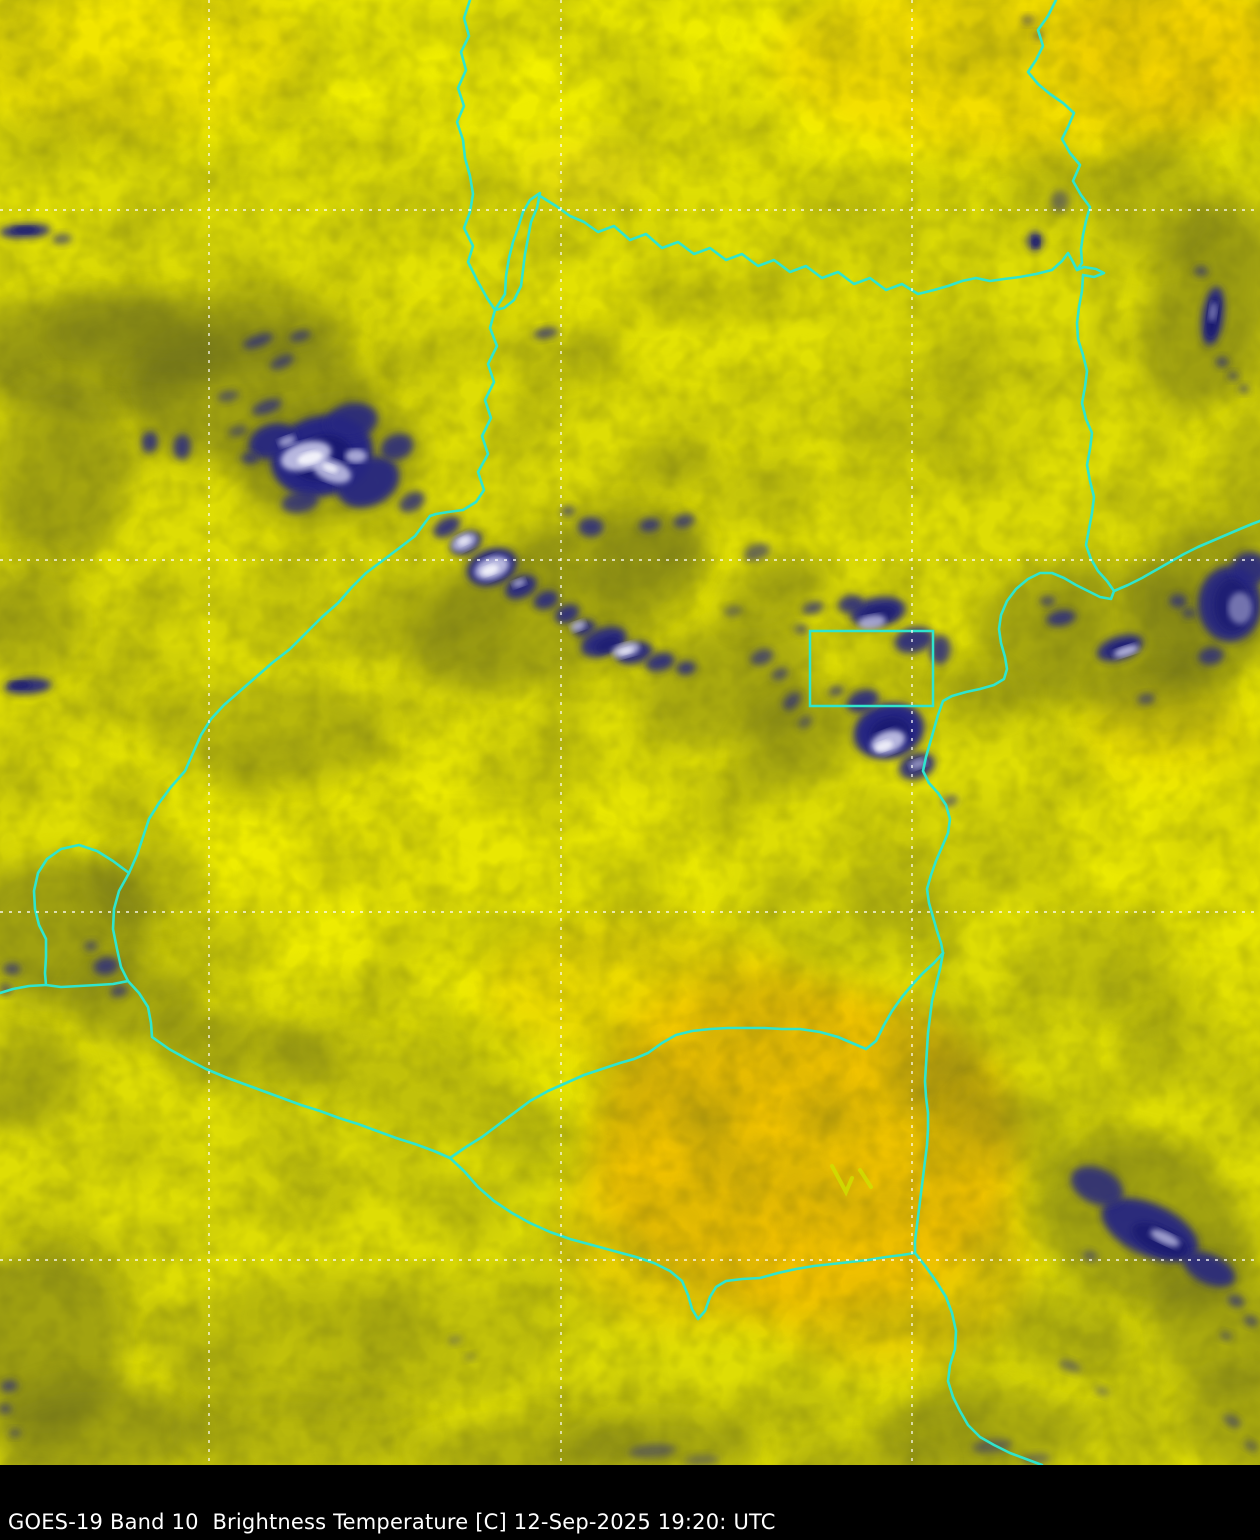  Describe the element at coordinates (851, 1180) in the screenshot. I see `warm-vmark` at that location.